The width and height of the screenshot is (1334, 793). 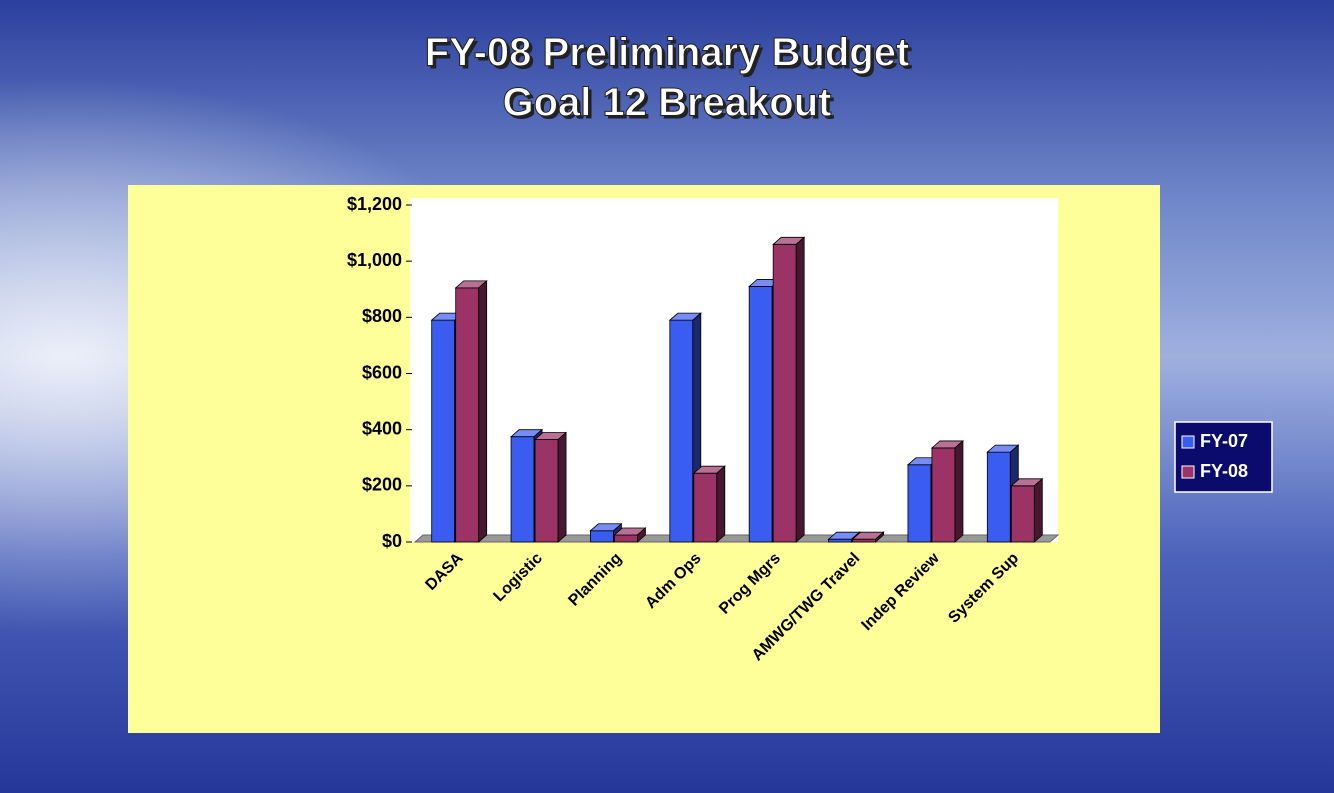 What do you see at coordinates (374, 260) in the screenshot?
I see `y-tick-label: $1,000` at bounding box center [374, 260].